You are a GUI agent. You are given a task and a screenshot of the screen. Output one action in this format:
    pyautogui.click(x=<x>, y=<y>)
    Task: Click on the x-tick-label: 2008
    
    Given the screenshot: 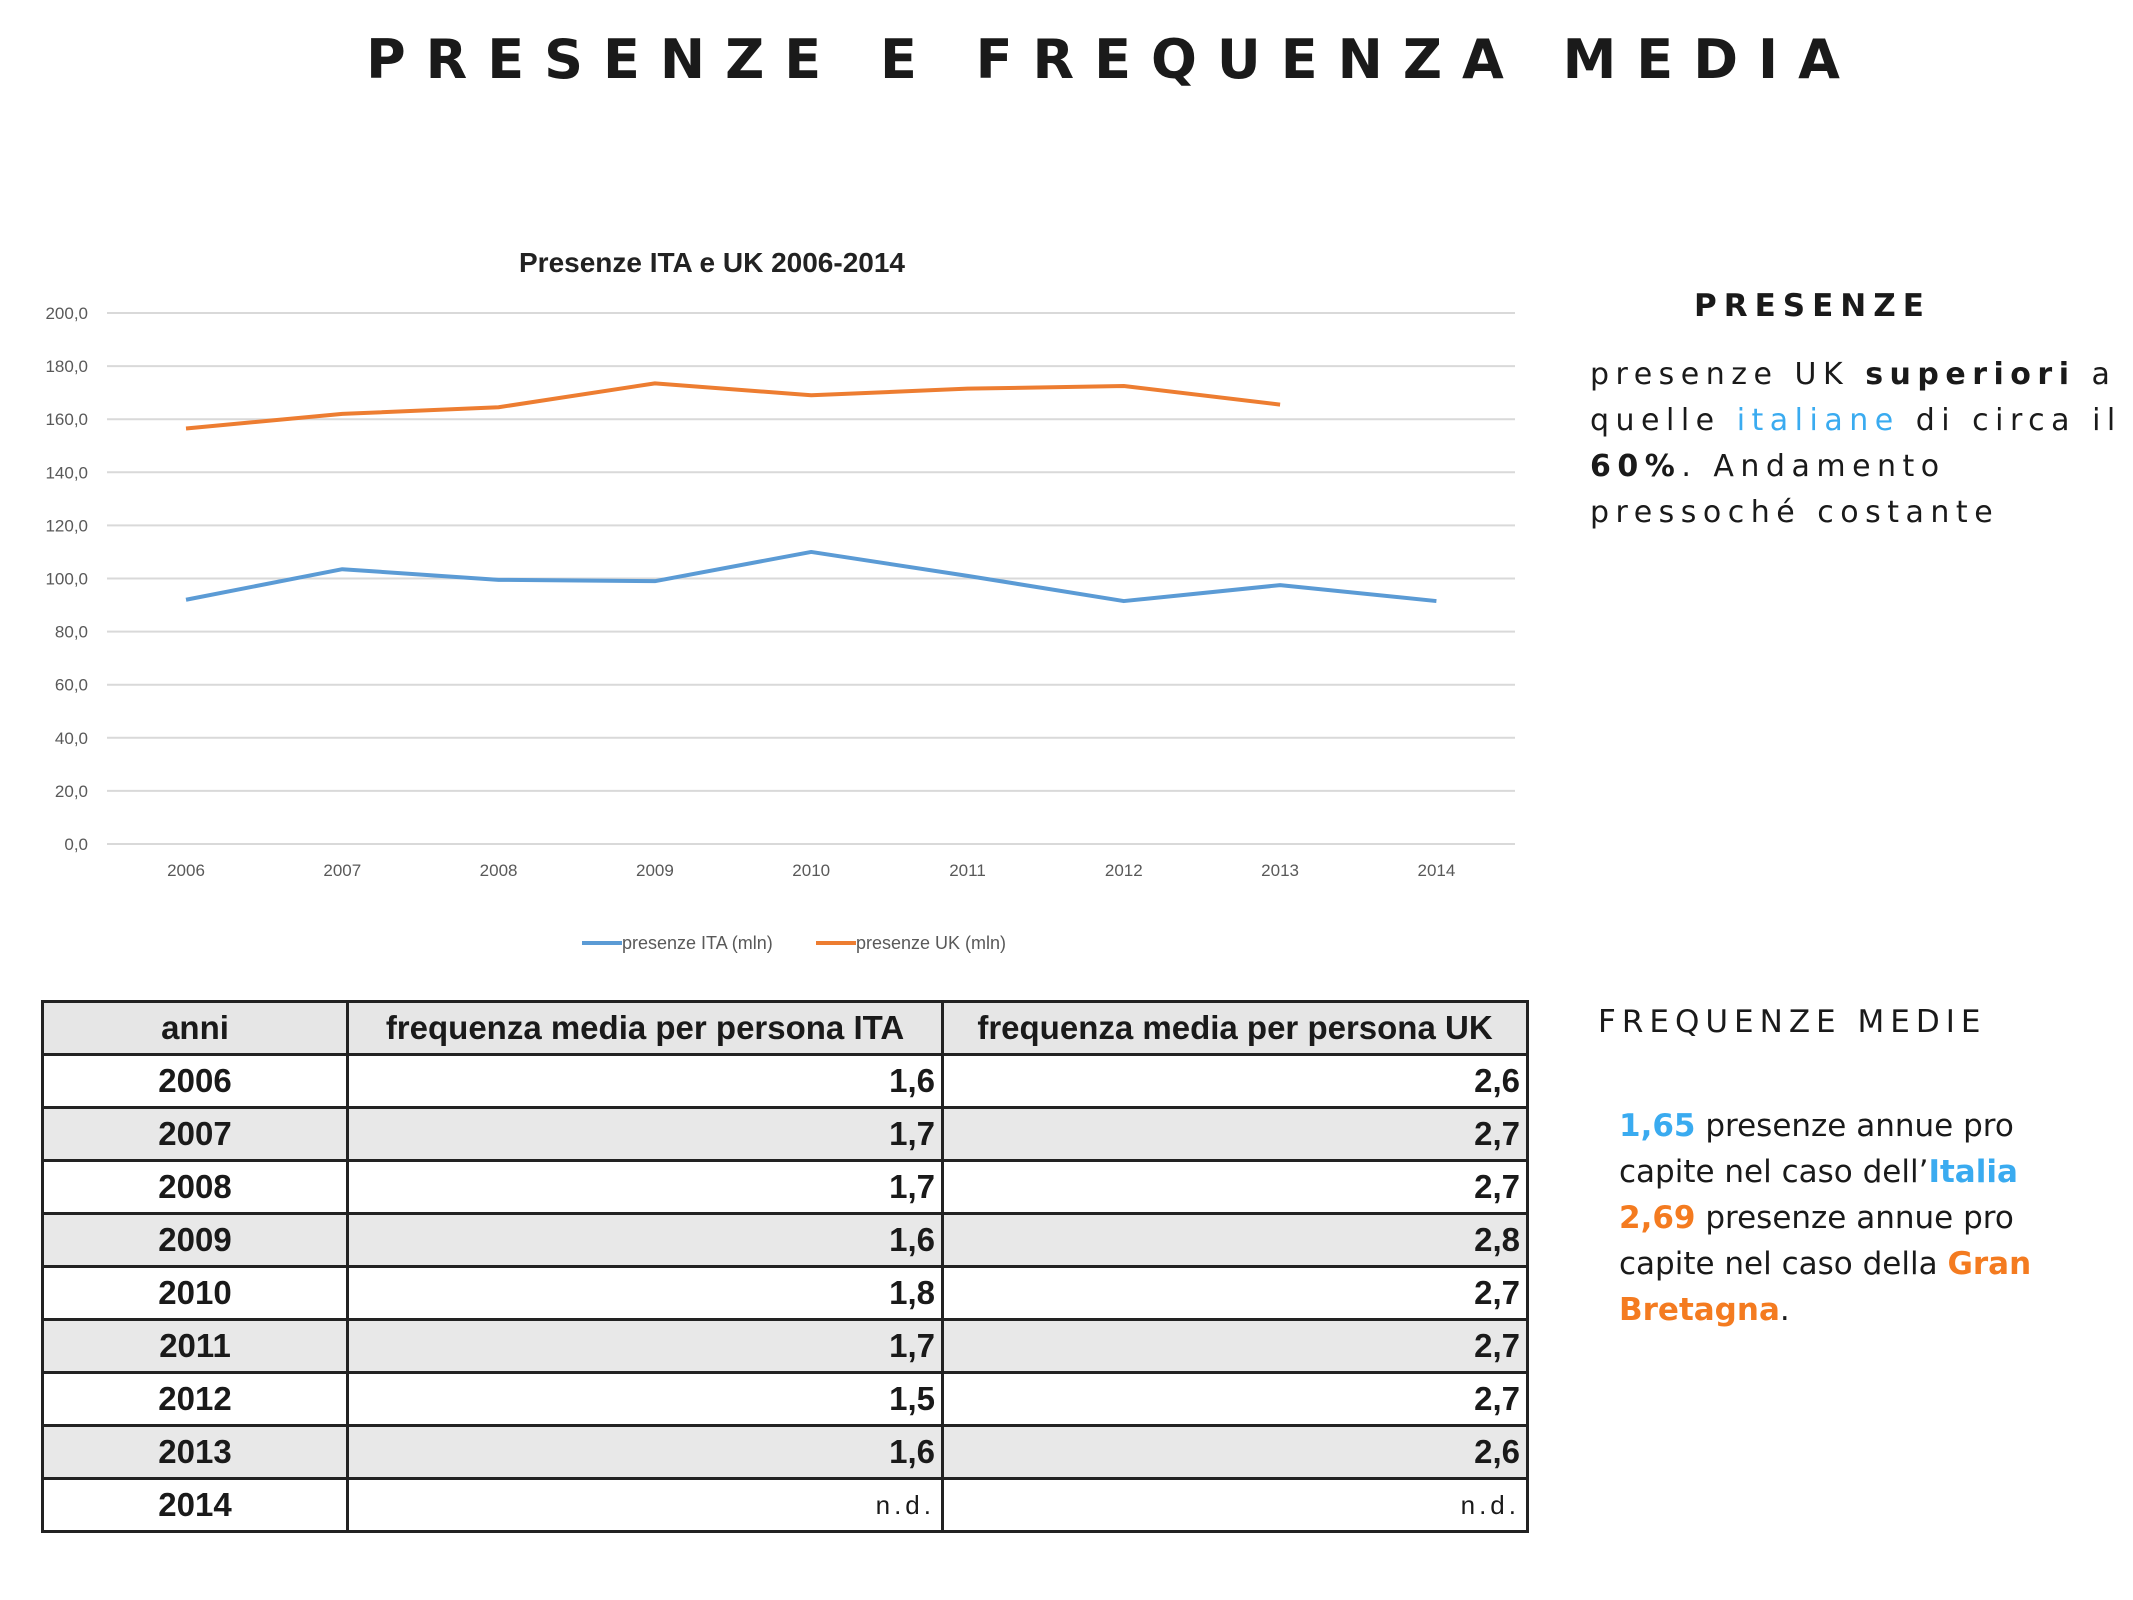 What is the action you would take?
    pyautogui.click(x=499, y=870)
    